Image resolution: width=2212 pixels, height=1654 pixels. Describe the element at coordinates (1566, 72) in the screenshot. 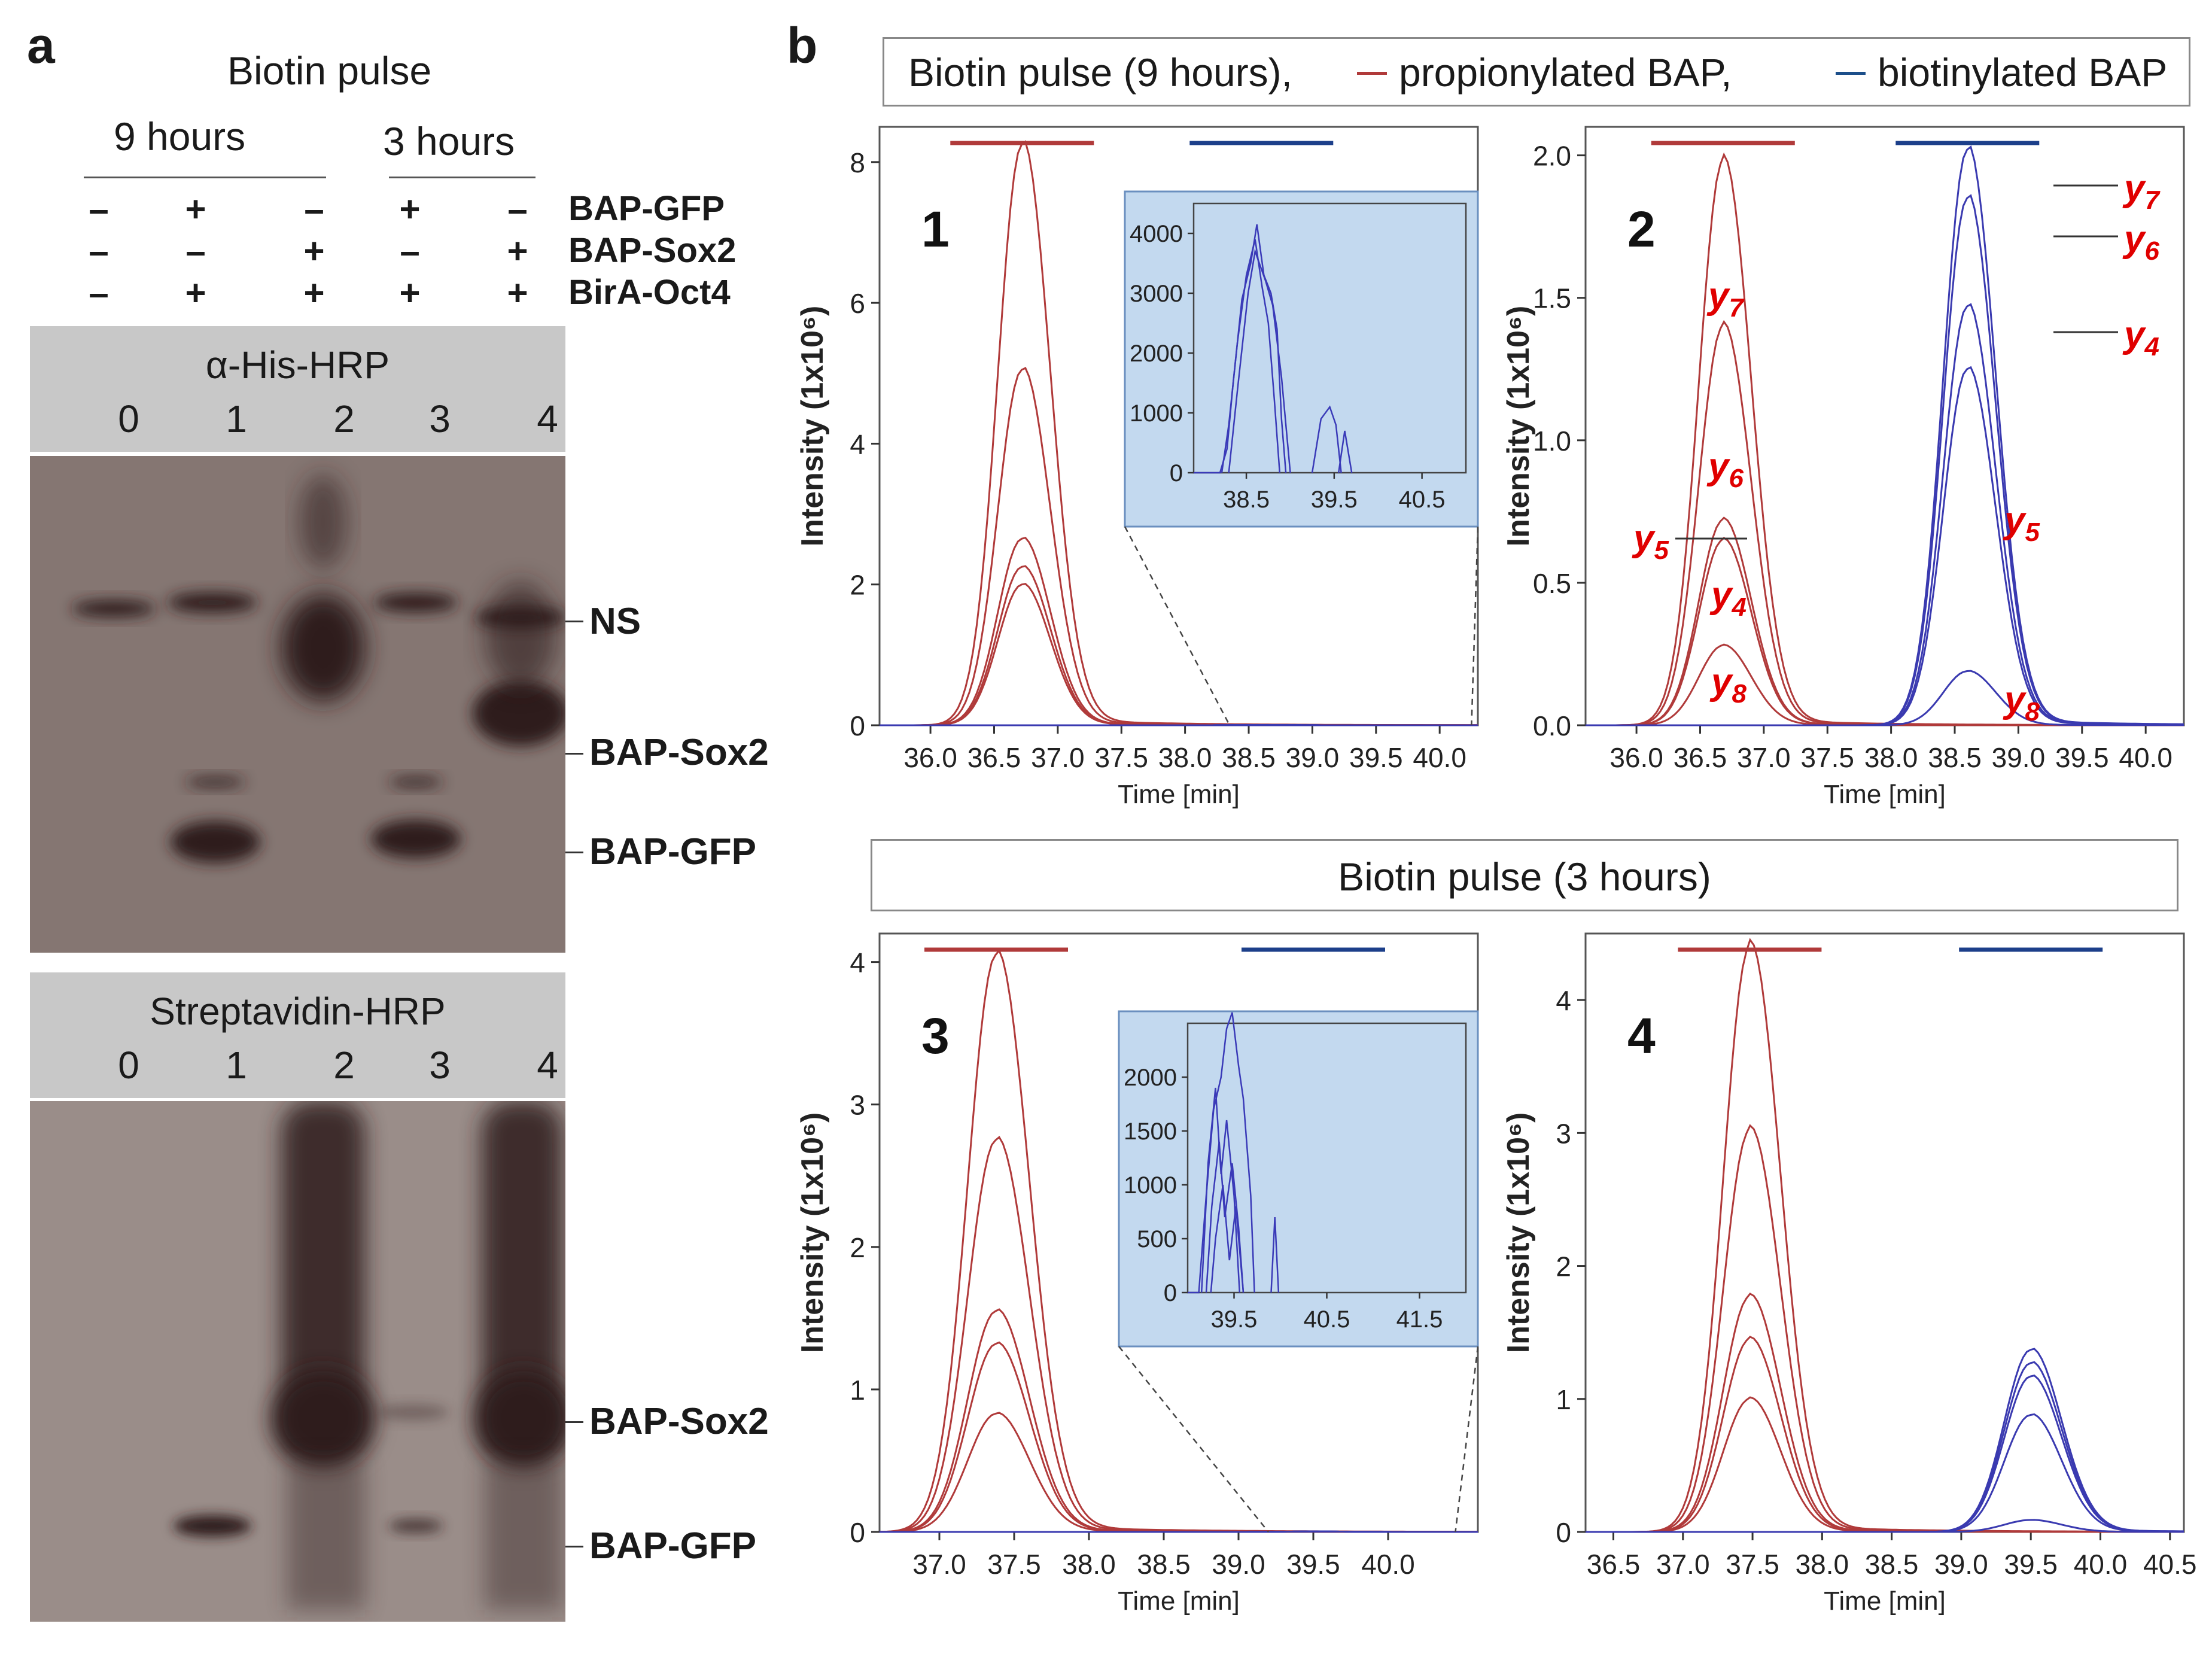

I see `legend-red-label: propionylated BAP,` at that location.